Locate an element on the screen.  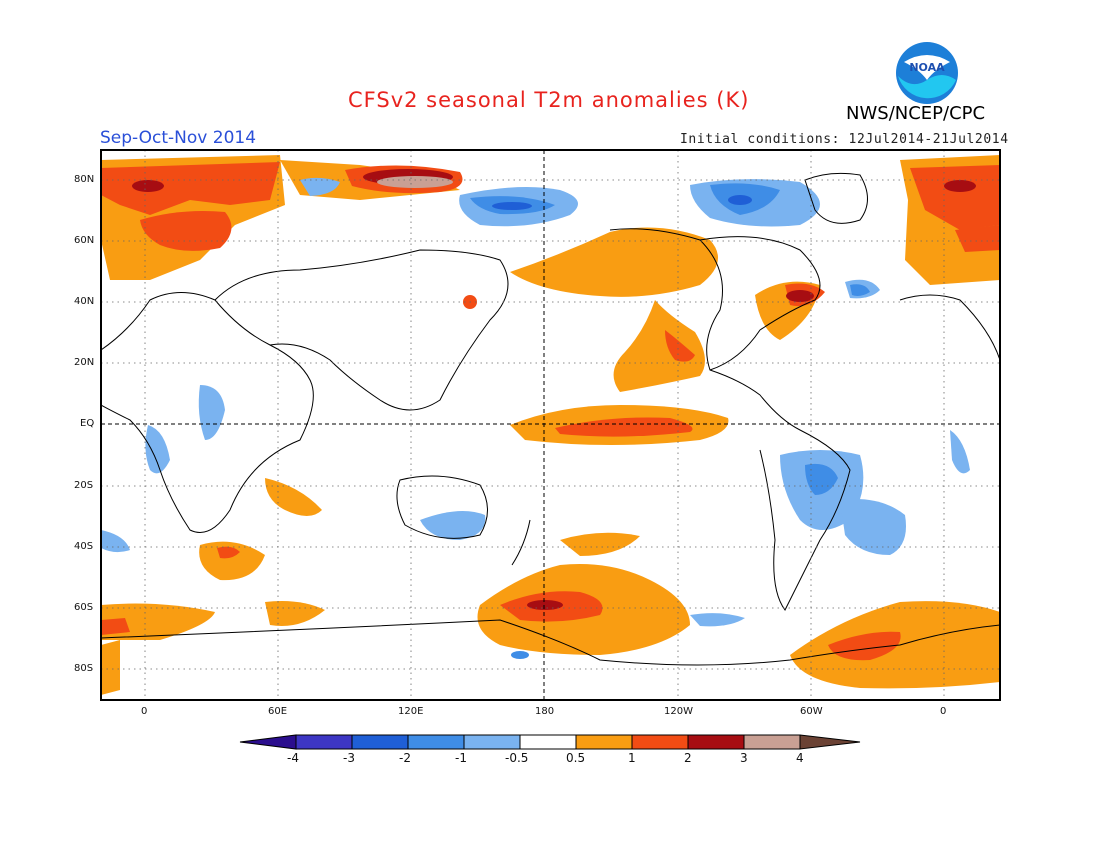
lat-label: 80N is located at coordinates (84, 179).